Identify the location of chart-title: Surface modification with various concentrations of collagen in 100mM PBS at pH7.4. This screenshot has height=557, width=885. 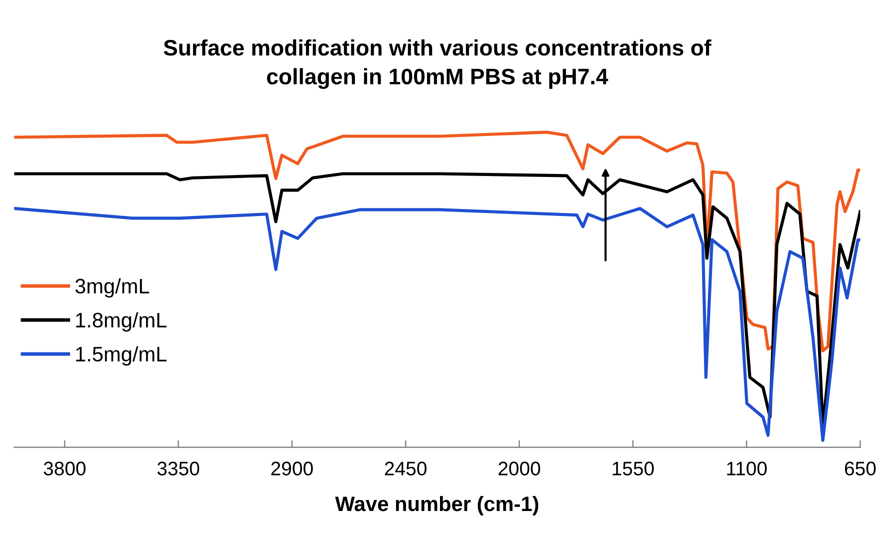
(438, 64).